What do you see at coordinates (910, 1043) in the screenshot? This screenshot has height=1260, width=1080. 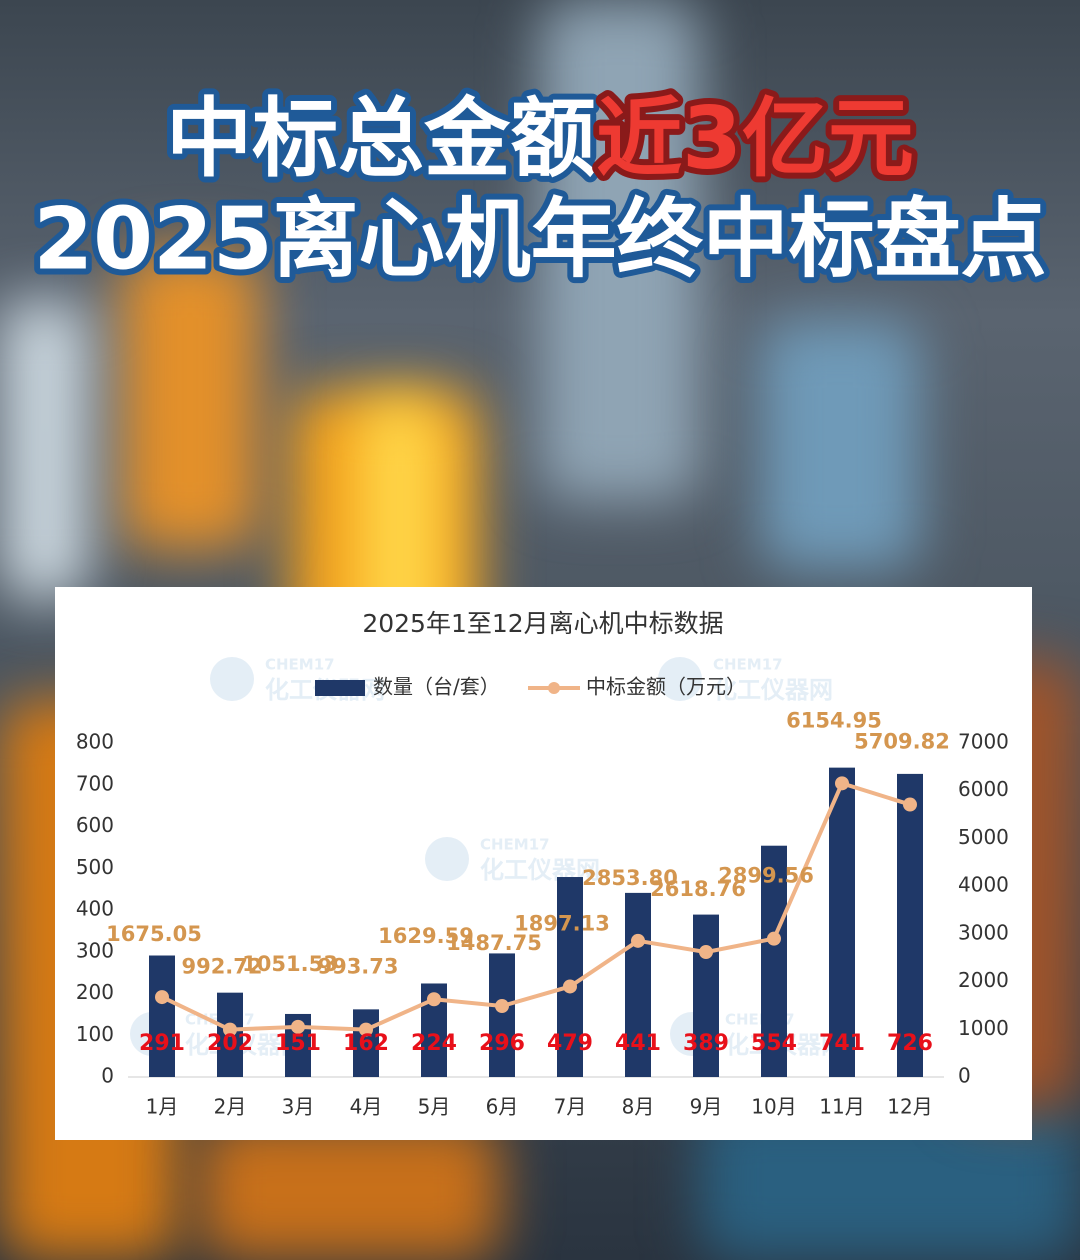 I see `bar-value-label: 726` at bounding box center [910, 1043].